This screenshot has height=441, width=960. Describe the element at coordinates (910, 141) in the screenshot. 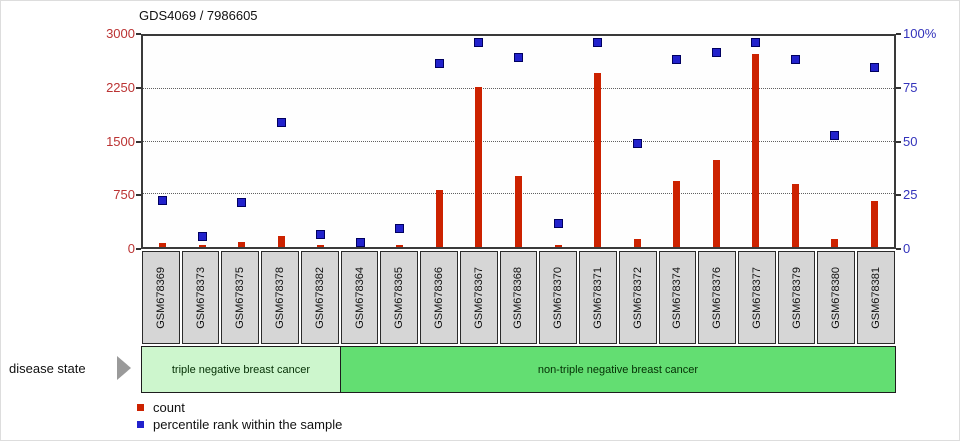

I see `right-axis-label: 50` at that location.